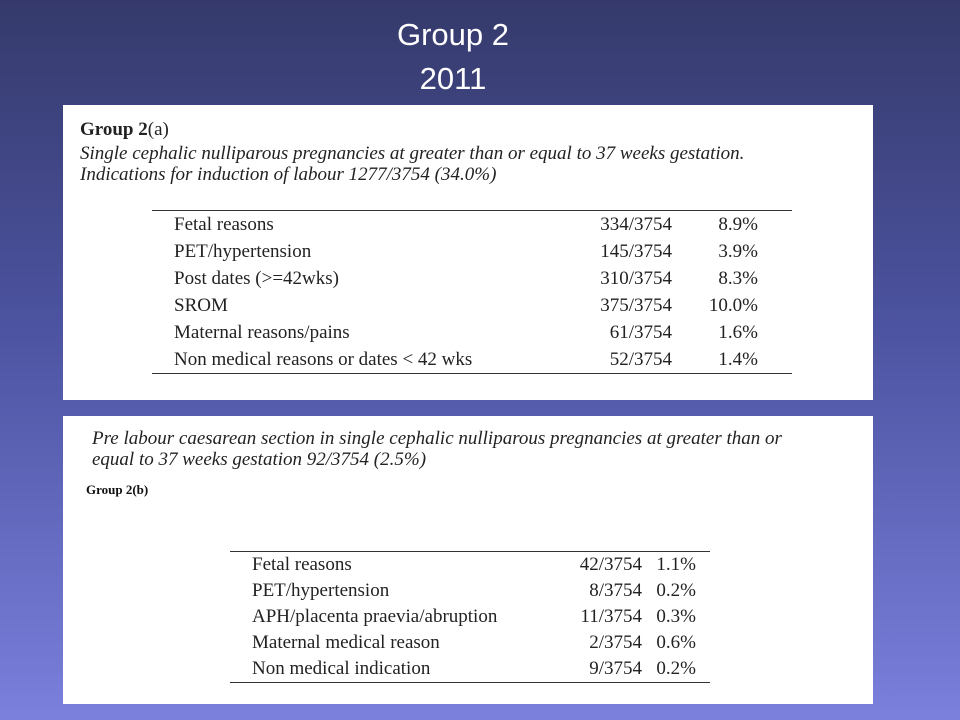 The width and height of the screenshot is (960, 720). Describe the element at coordinates (472, 332) in the screenshot. I see `table-row: Maternal reasons/pains 61/3754 1.6%` at that location.